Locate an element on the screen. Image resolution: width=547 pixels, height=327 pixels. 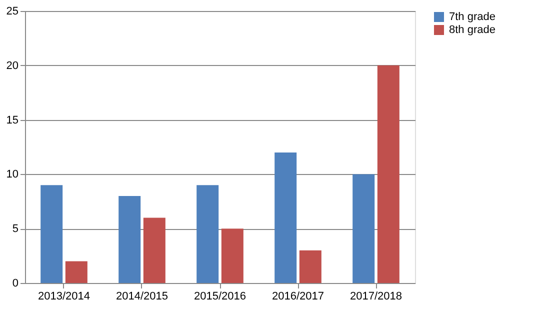
legend-label: 8th grade is located at coordinates (472, 30).